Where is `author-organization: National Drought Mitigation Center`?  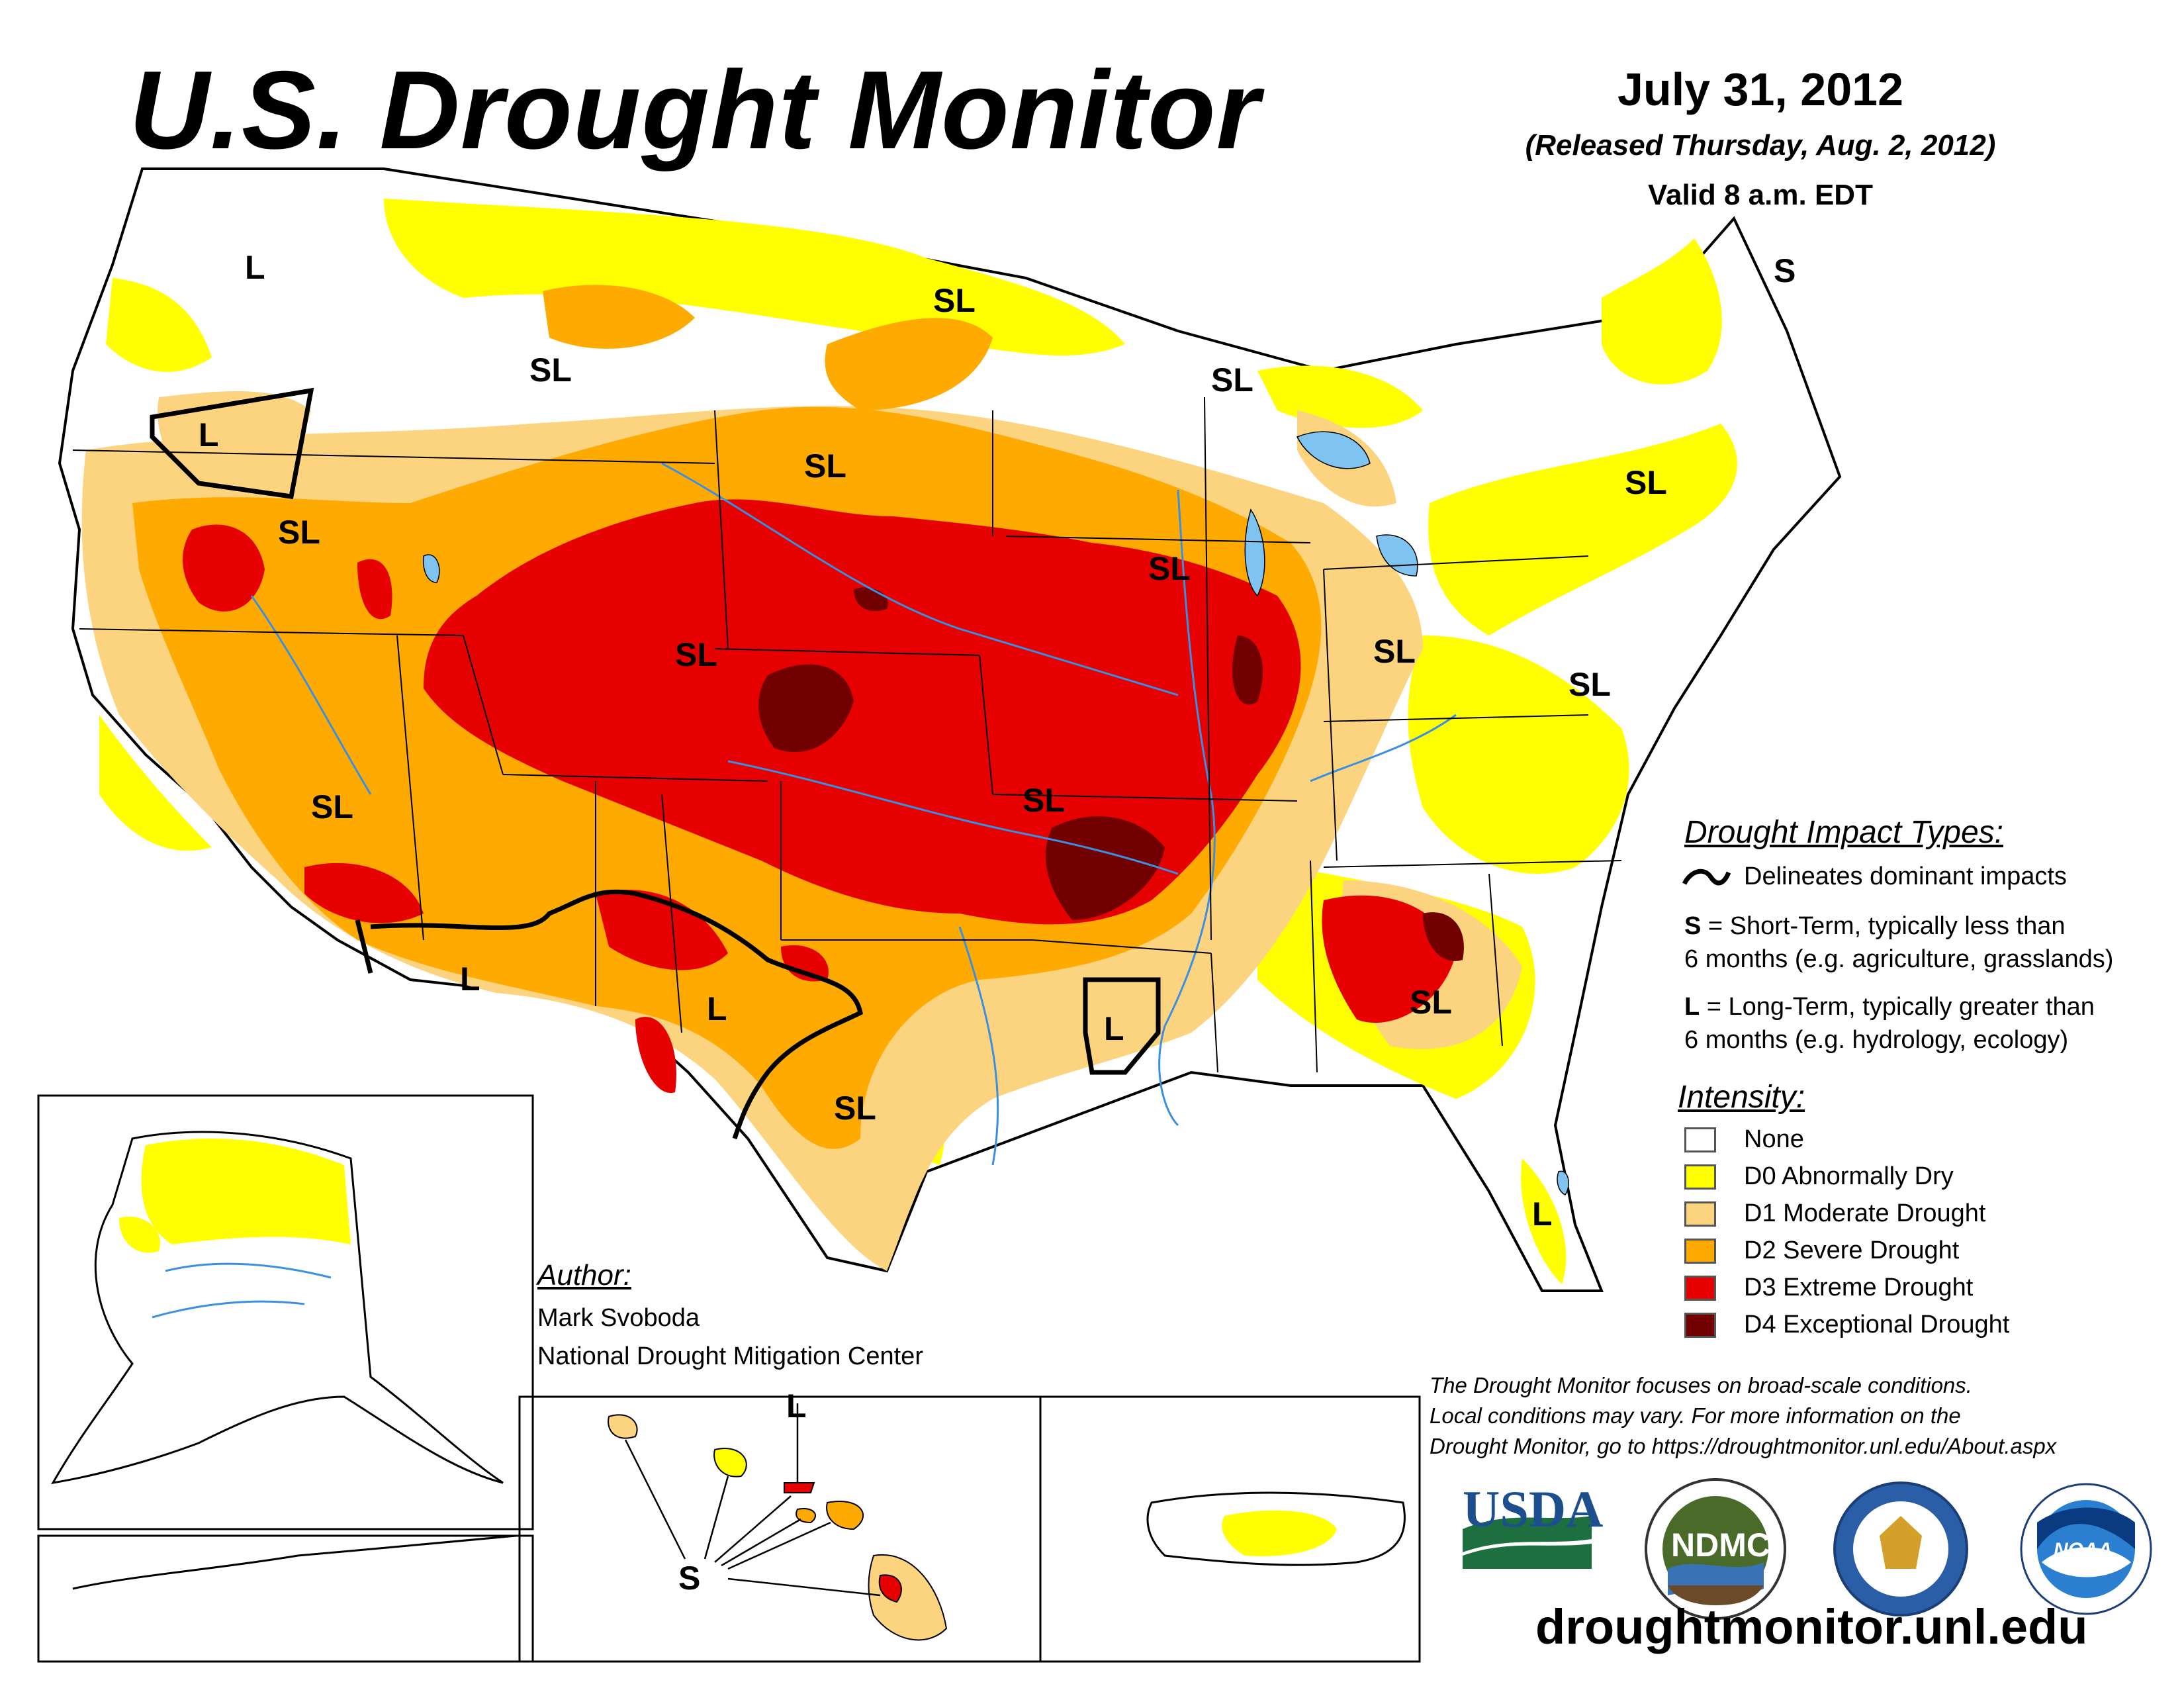 author-organization: National Drought Mitigation Center is located at coordinates (730, 1356).